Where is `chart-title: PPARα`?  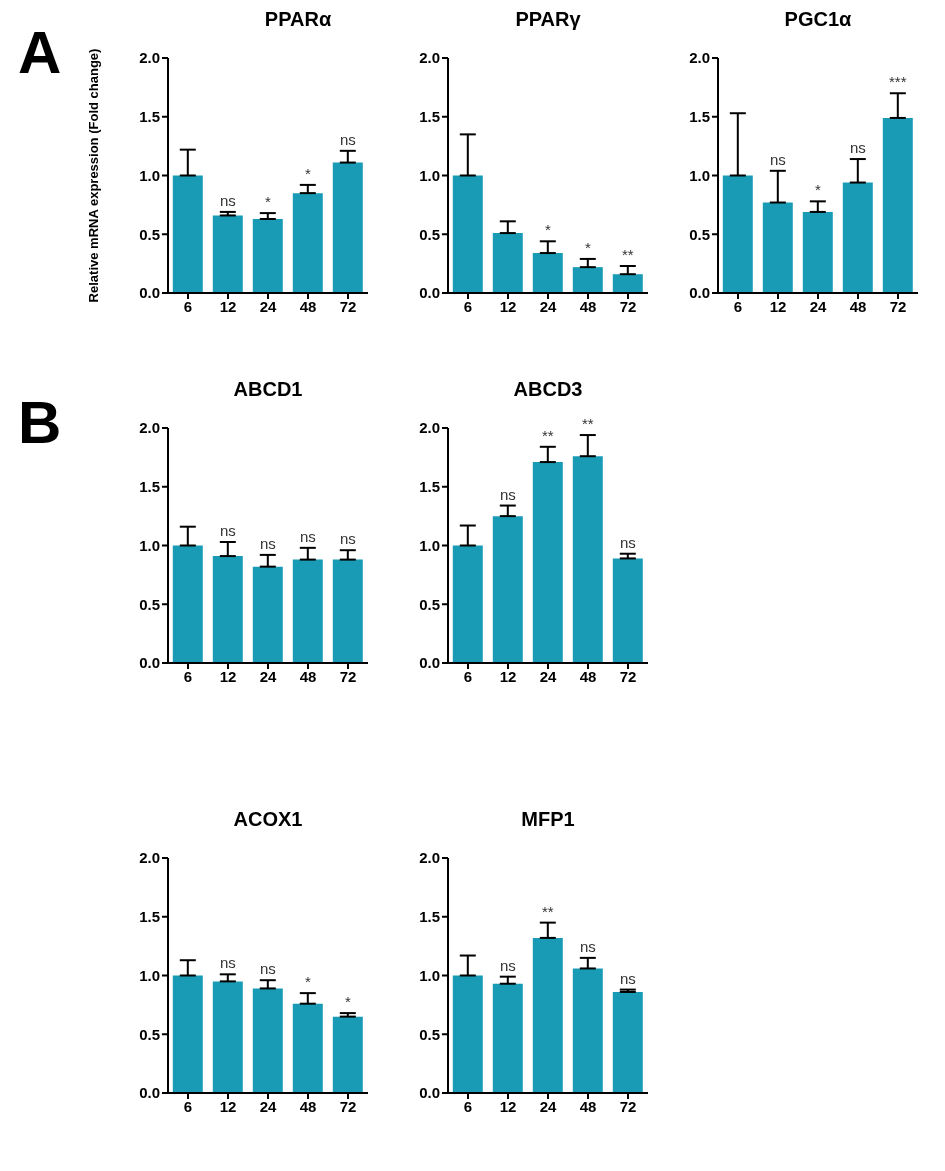
chart-title: PPARα is located at coordinates (298, 20).